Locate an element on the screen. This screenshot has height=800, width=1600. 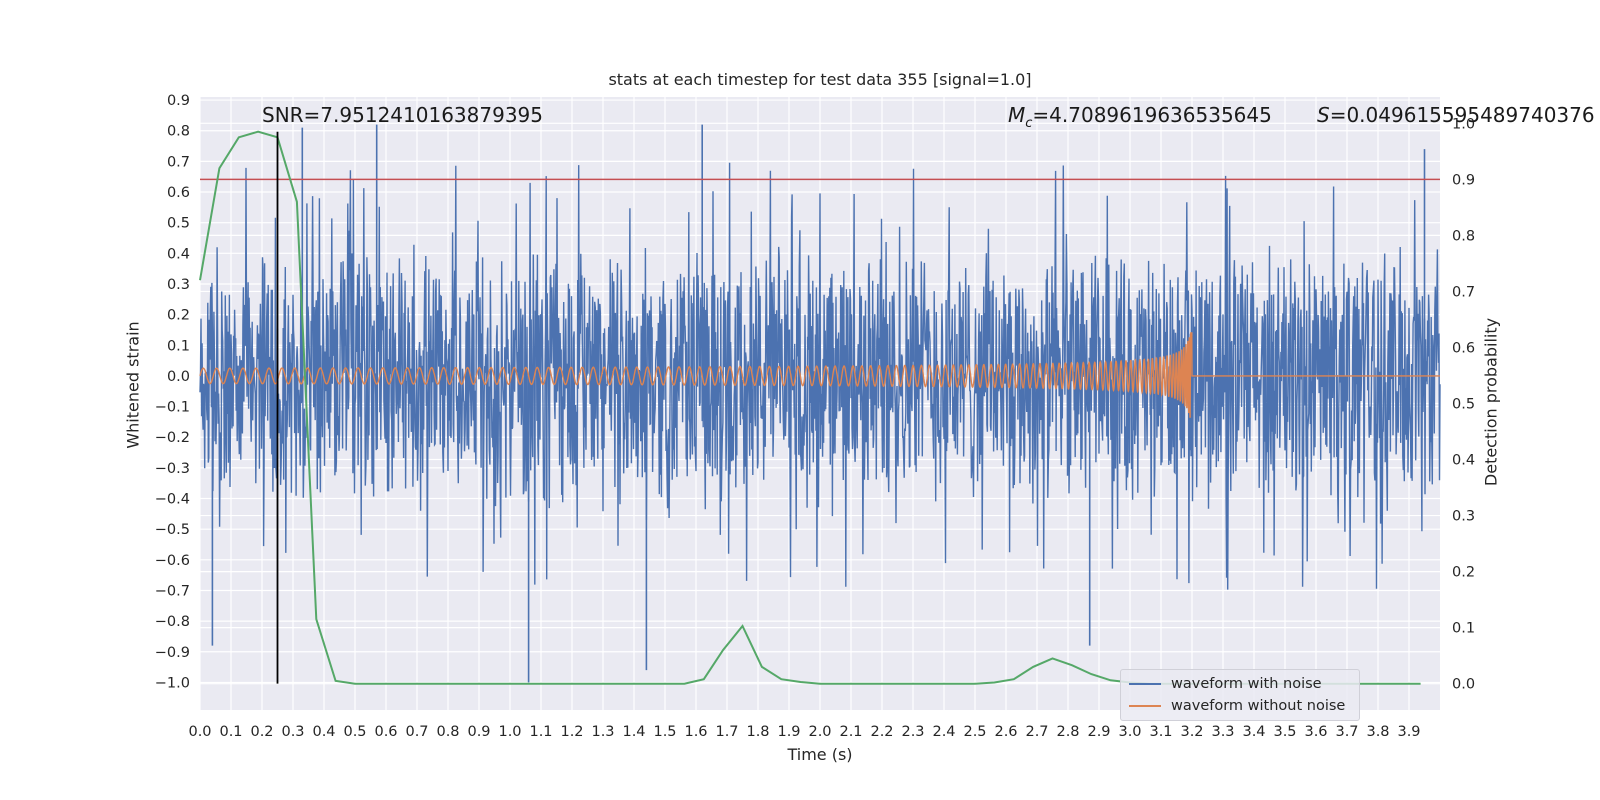
y-axis-label-right: Detection probability is located at coordinates (1491, 402).